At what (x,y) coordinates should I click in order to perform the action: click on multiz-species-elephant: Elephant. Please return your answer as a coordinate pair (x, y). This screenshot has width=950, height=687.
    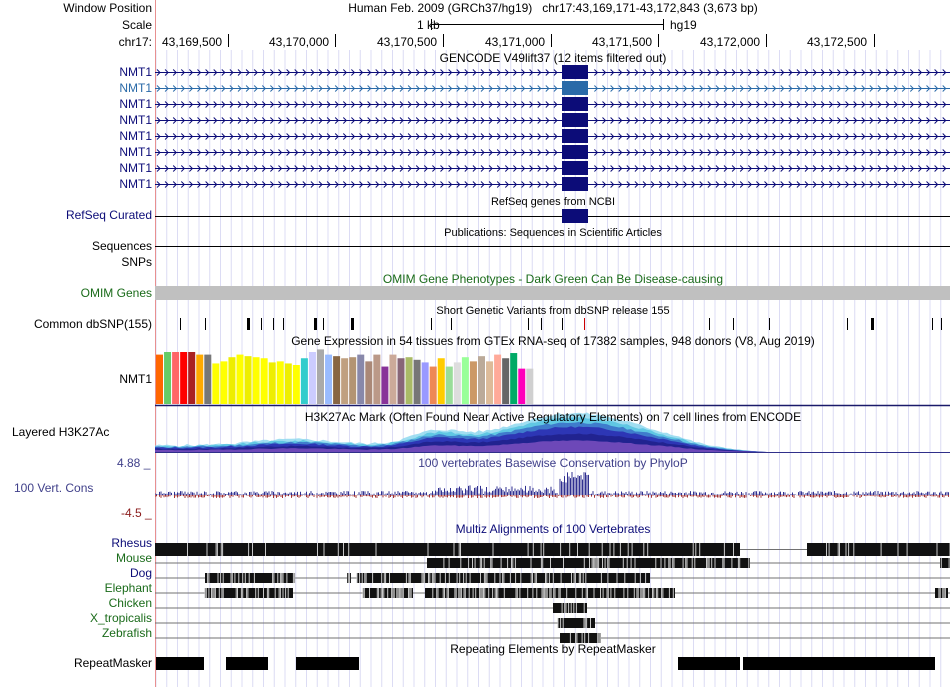
    Looking at the image, I should click on (128, 588).